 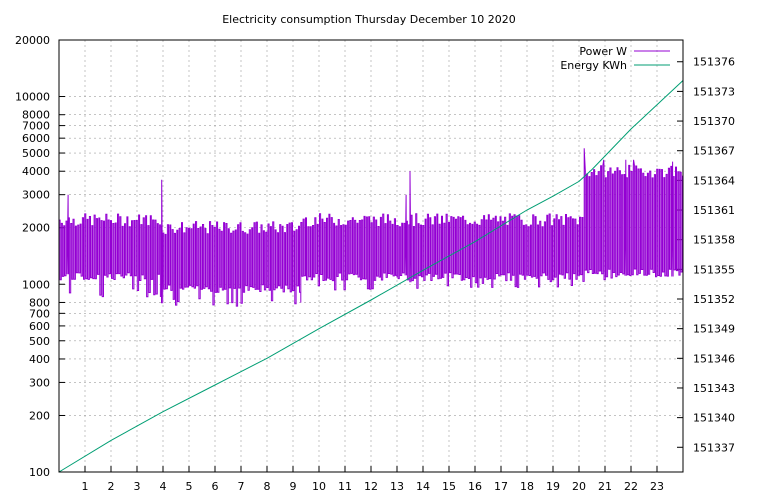 I want to click on y-left-tick-label: 2000, so click(x=36, y=228).